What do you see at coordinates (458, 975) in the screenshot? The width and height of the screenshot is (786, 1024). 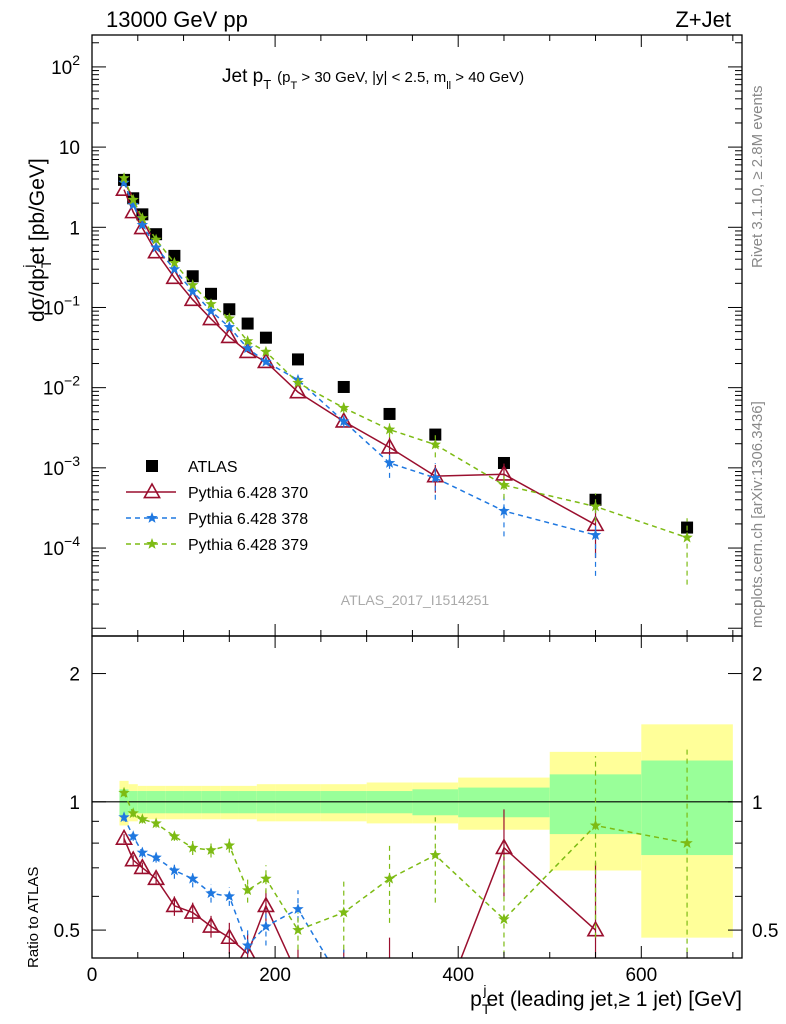 I see `x-tick-label: 400` at bounding box center [458, 975].